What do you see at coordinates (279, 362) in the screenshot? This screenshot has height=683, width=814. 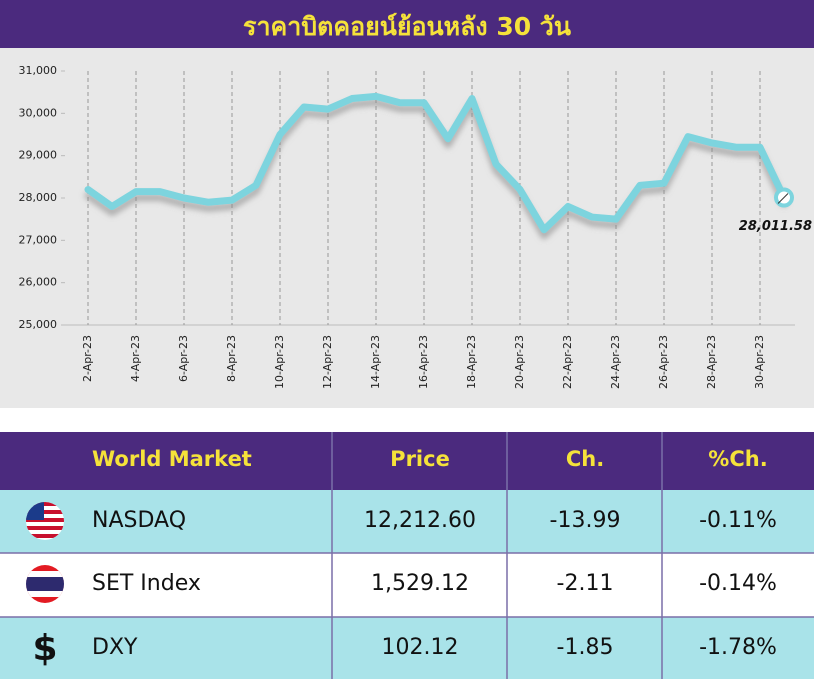 I see `x-tick-label: 10-Apr-23` at bounding box center [279, 362].